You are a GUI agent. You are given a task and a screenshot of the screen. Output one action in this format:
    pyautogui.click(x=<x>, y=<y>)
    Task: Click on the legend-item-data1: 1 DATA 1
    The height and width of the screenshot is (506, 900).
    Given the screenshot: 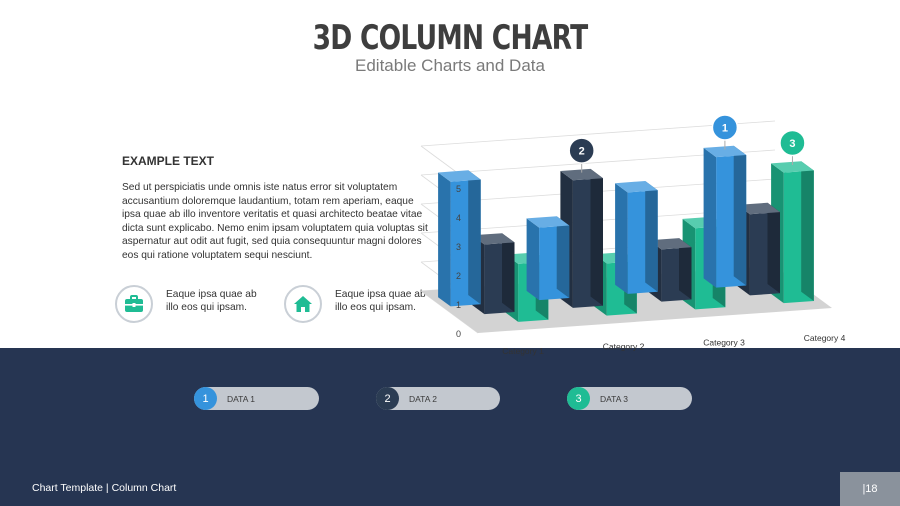 What is the action you would take?
    pyautogui.click(x=256, y=398)
    